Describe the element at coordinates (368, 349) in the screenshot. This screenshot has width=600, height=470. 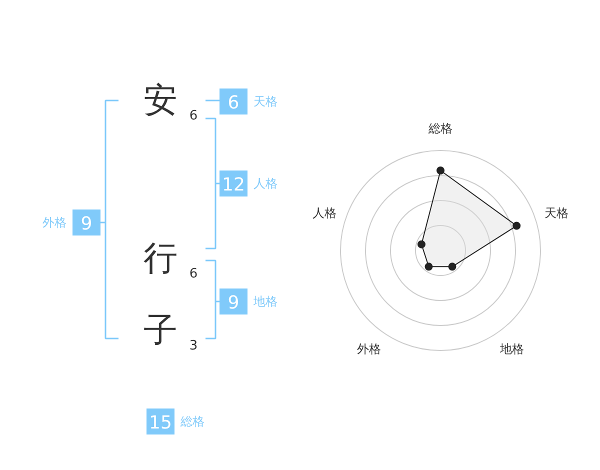
I see `spoke-label: 外格` at that location.